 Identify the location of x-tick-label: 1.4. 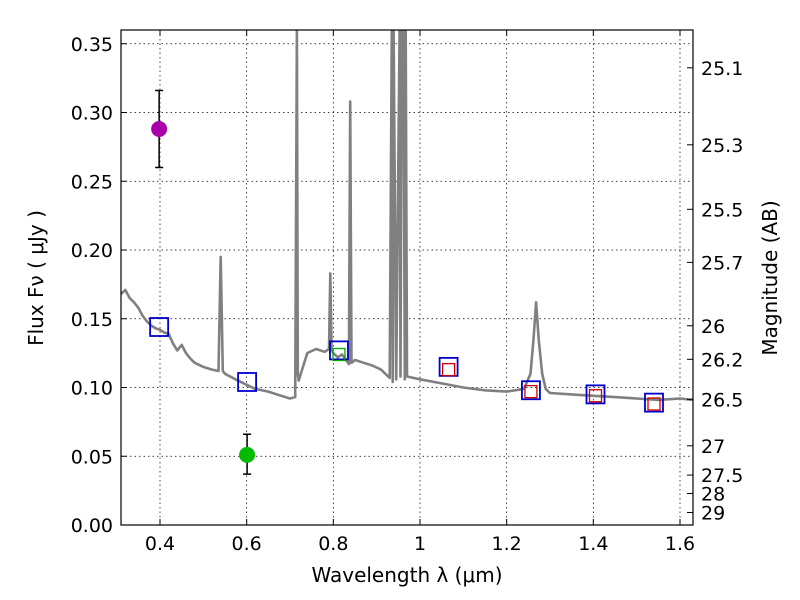
(593, 544).